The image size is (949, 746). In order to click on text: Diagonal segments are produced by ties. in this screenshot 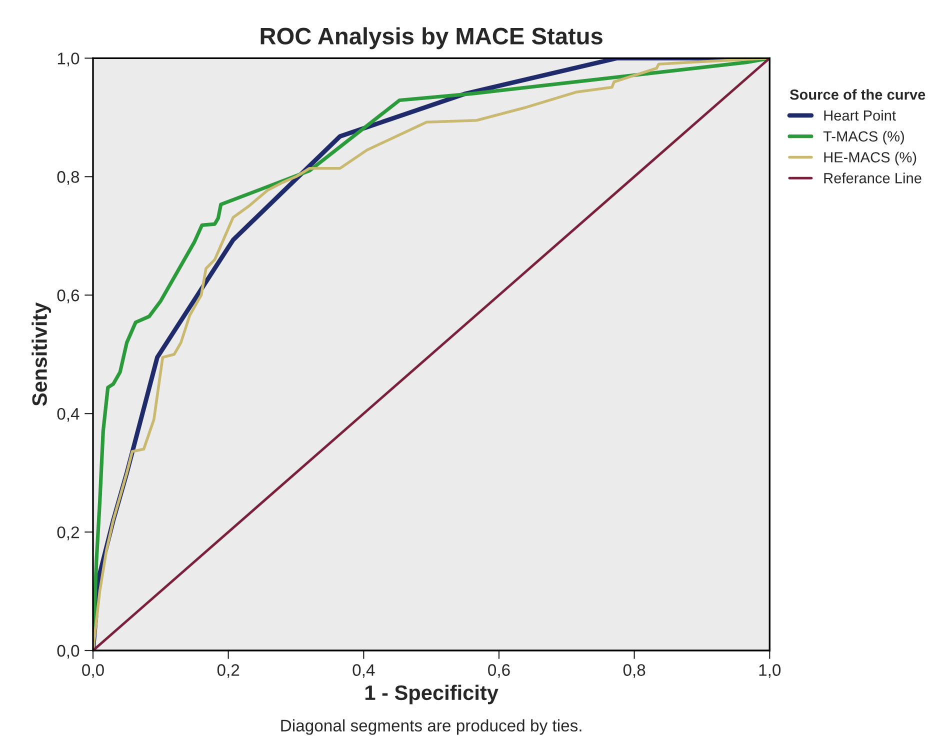, I will do `click(431, 727)`.